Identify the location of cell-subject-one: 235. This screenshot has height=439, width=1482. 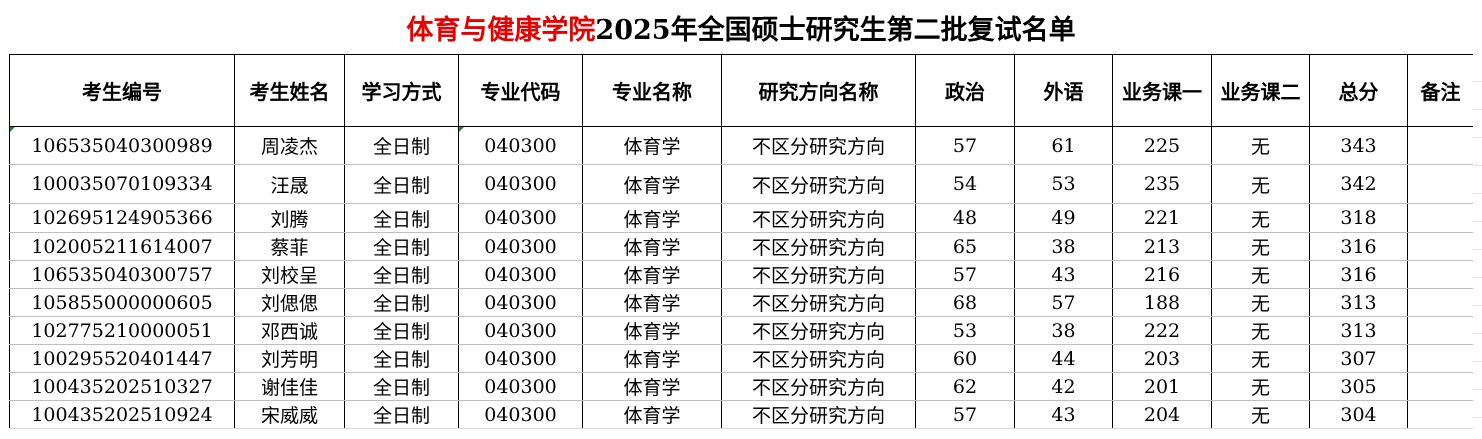
(1162, 184).